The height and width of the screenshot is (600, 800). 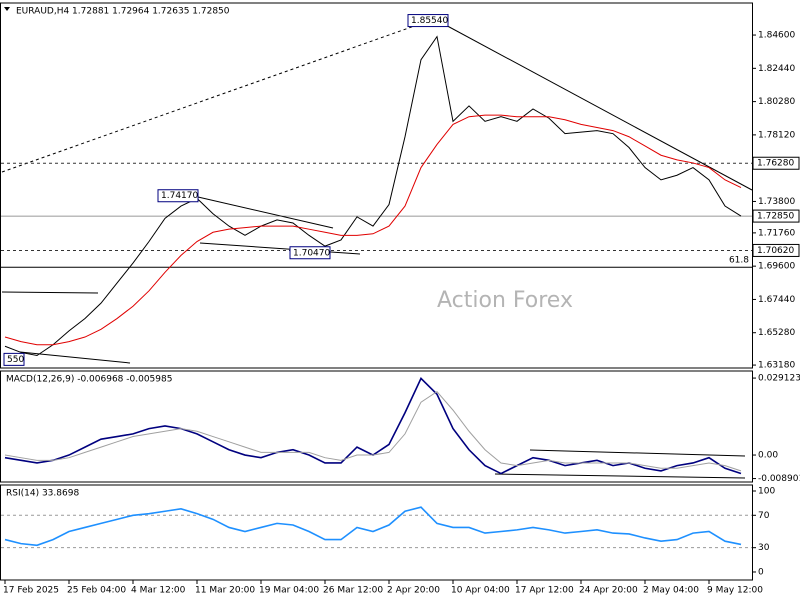 What do you see at coordinates (413, 591) in the screenshot?
I see `x-tick-label: 2 Apr 20:00` at bounding box center [413, 591].